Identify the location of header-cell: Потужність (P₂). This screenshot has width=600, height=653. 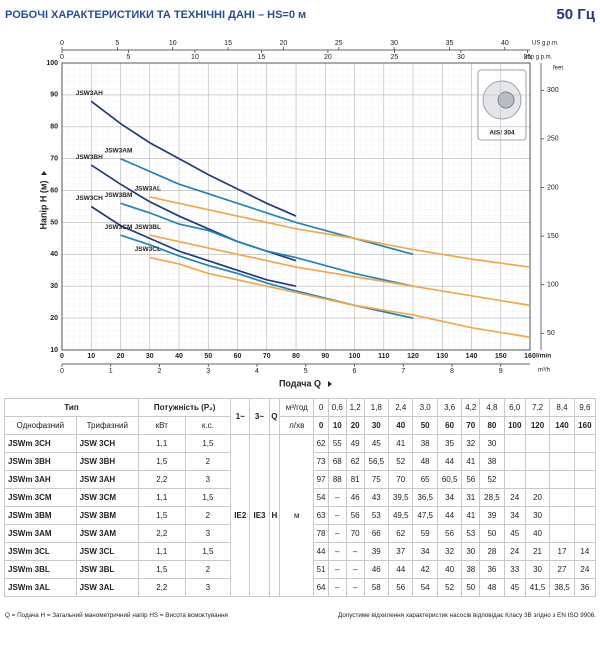
(184, 407).